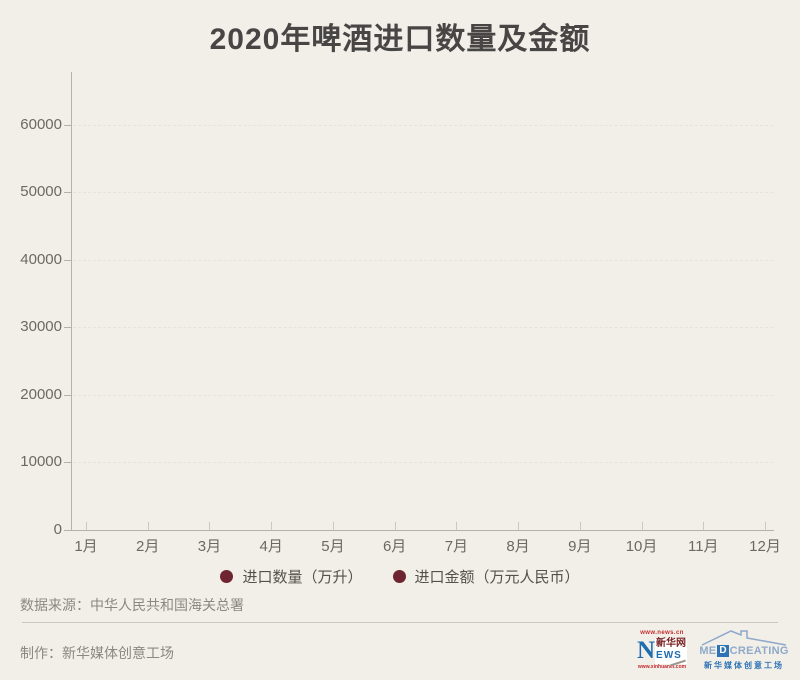  Describe the element at coordinates (97, 653) in the screenshot. I see `credit-text: 制作：新华媒体创意工场` at that location.